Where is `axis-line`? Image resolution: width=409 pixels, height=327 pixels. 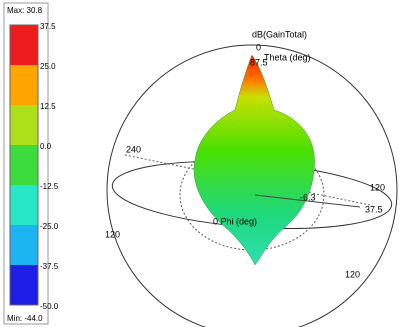
axis-line is located at coordinates (307, 201).